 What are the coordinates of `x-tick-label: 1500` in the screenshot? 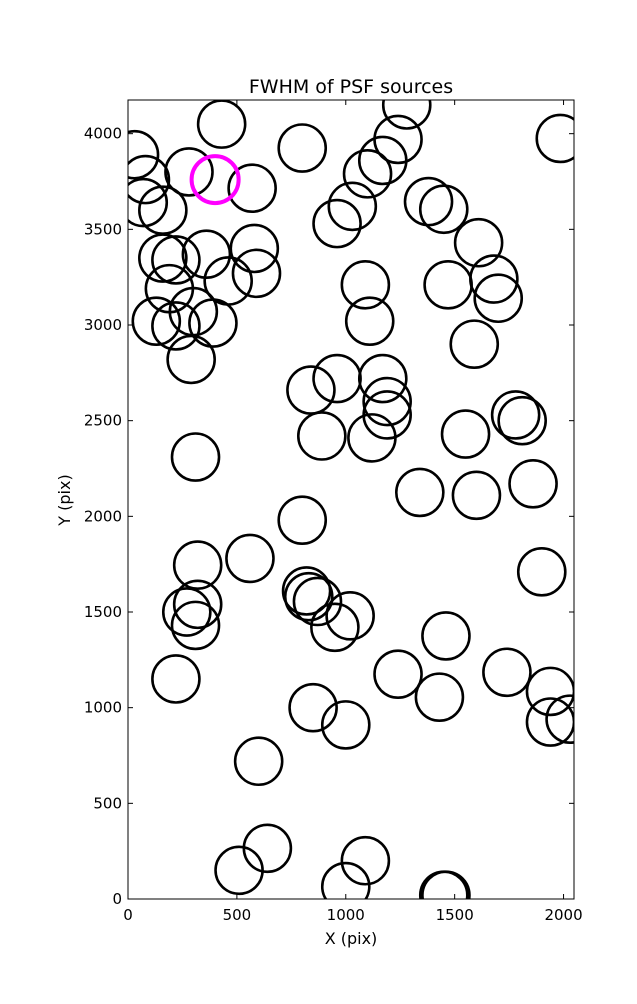 It's located at (455, 915).